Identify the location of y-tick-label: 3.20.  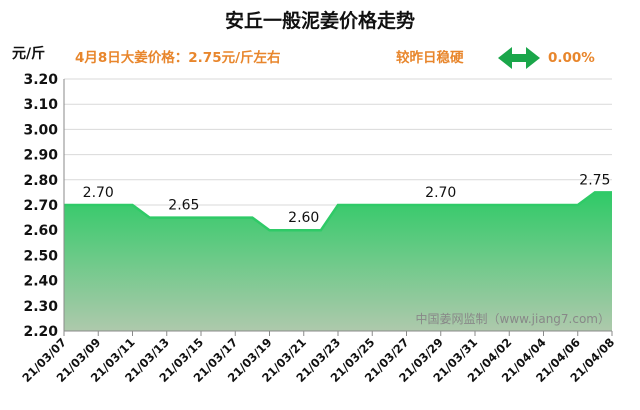
(40, 80).